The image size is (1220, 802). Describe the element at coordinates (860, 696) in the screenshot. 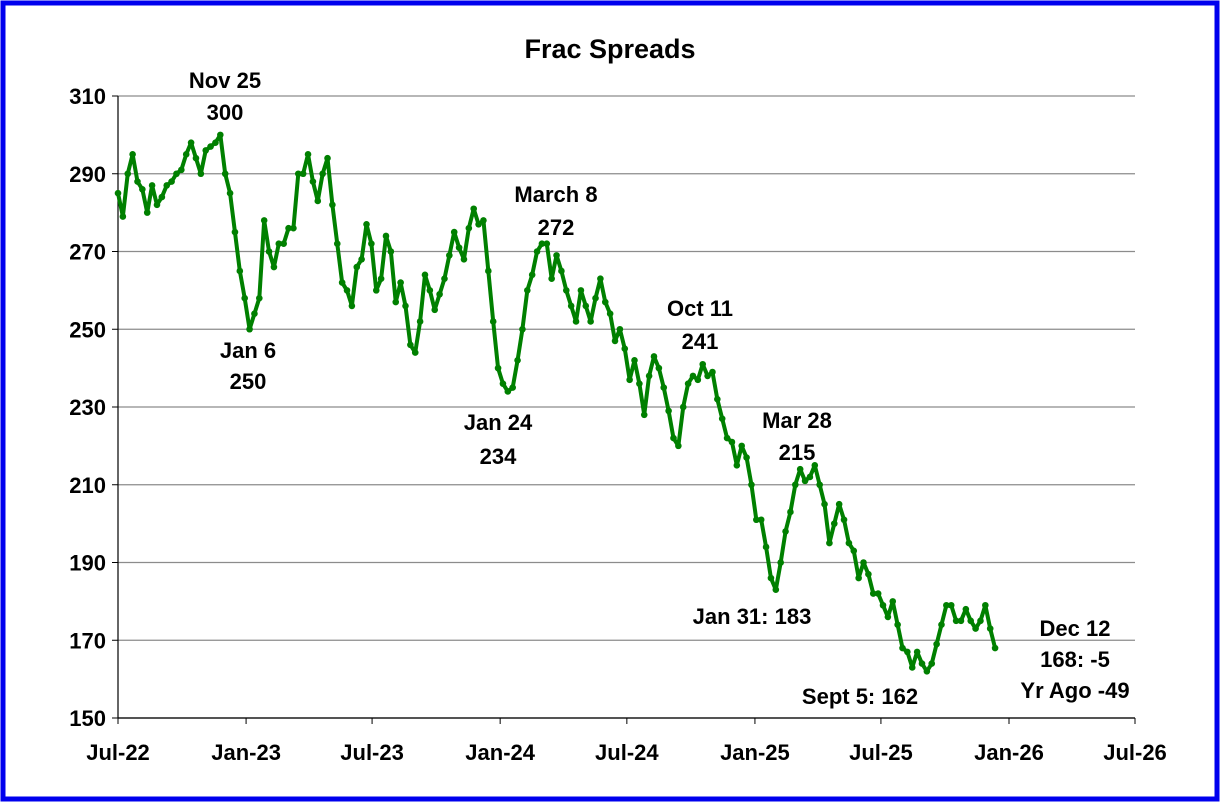

I see `annotation: Sept 5: 162` at that location.